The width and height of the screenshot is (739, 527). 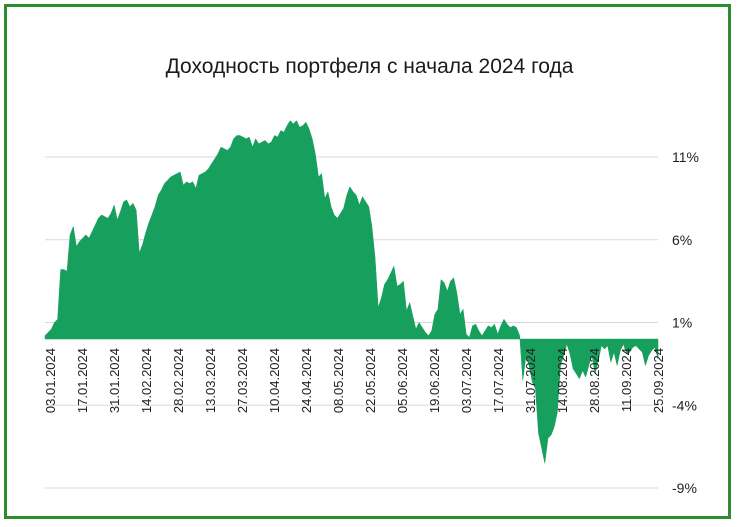 What do you see at coordinates (658, 380) in the screenshot?
I see `x-tick-label: 25.09.2024` at bounding box center [658, 380].